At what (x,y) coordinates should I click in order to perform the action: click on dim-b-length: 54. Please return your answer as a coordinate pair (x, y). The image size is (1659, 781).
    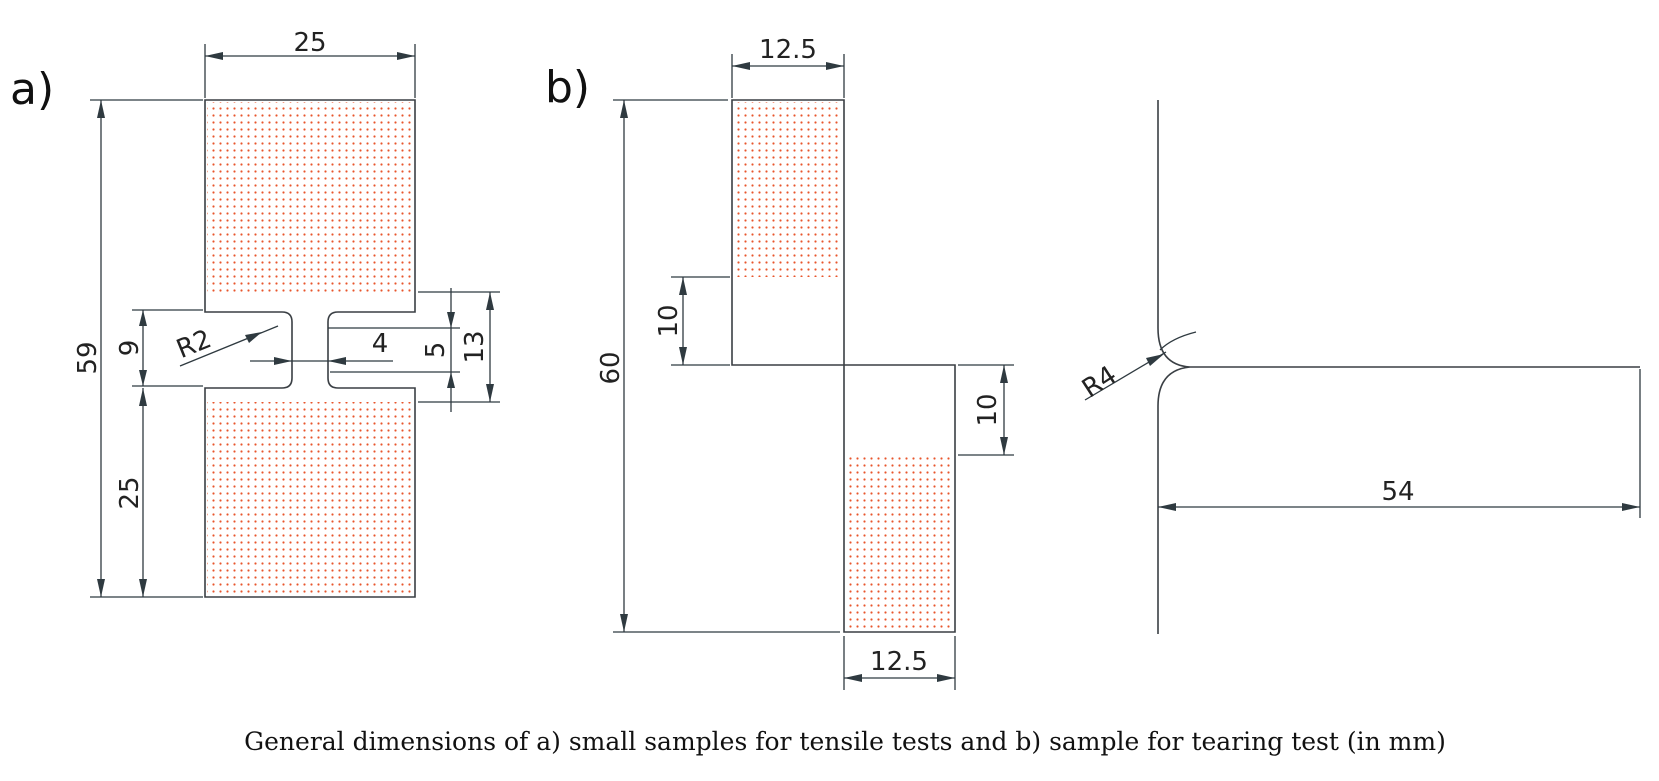
    Looking at the image, I should click on (1399, 443).